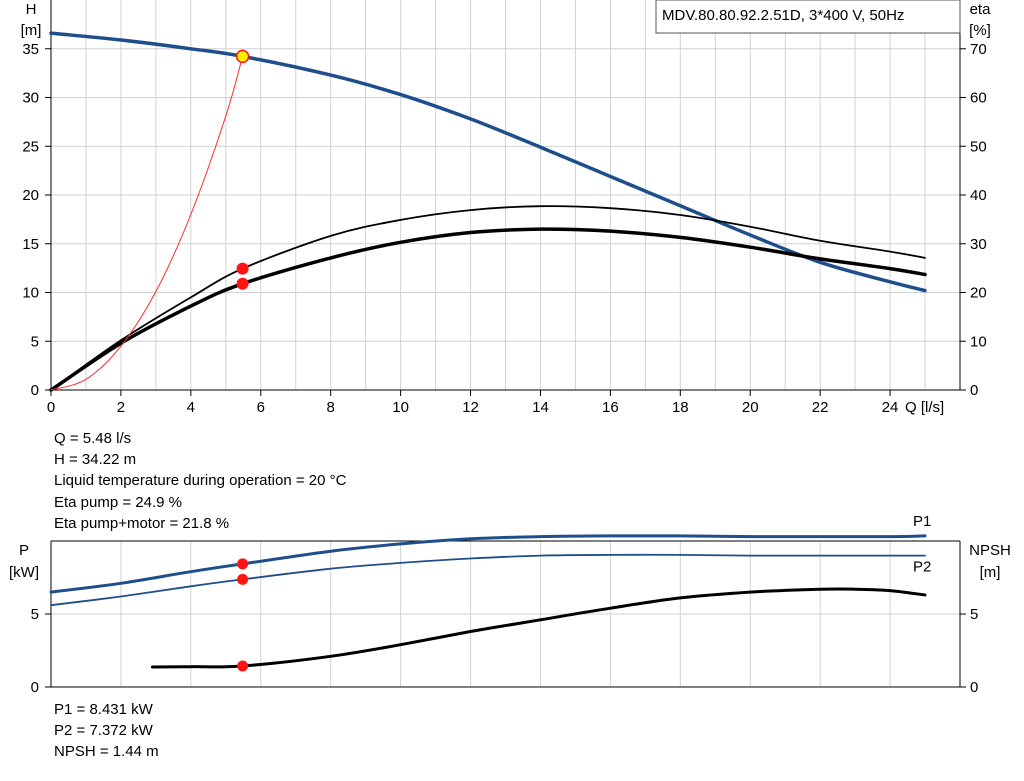  What do you see at coordinates (30, 146) in the screenshot?
I see `left-tick-label: 25` at bounding box center [30, 146].